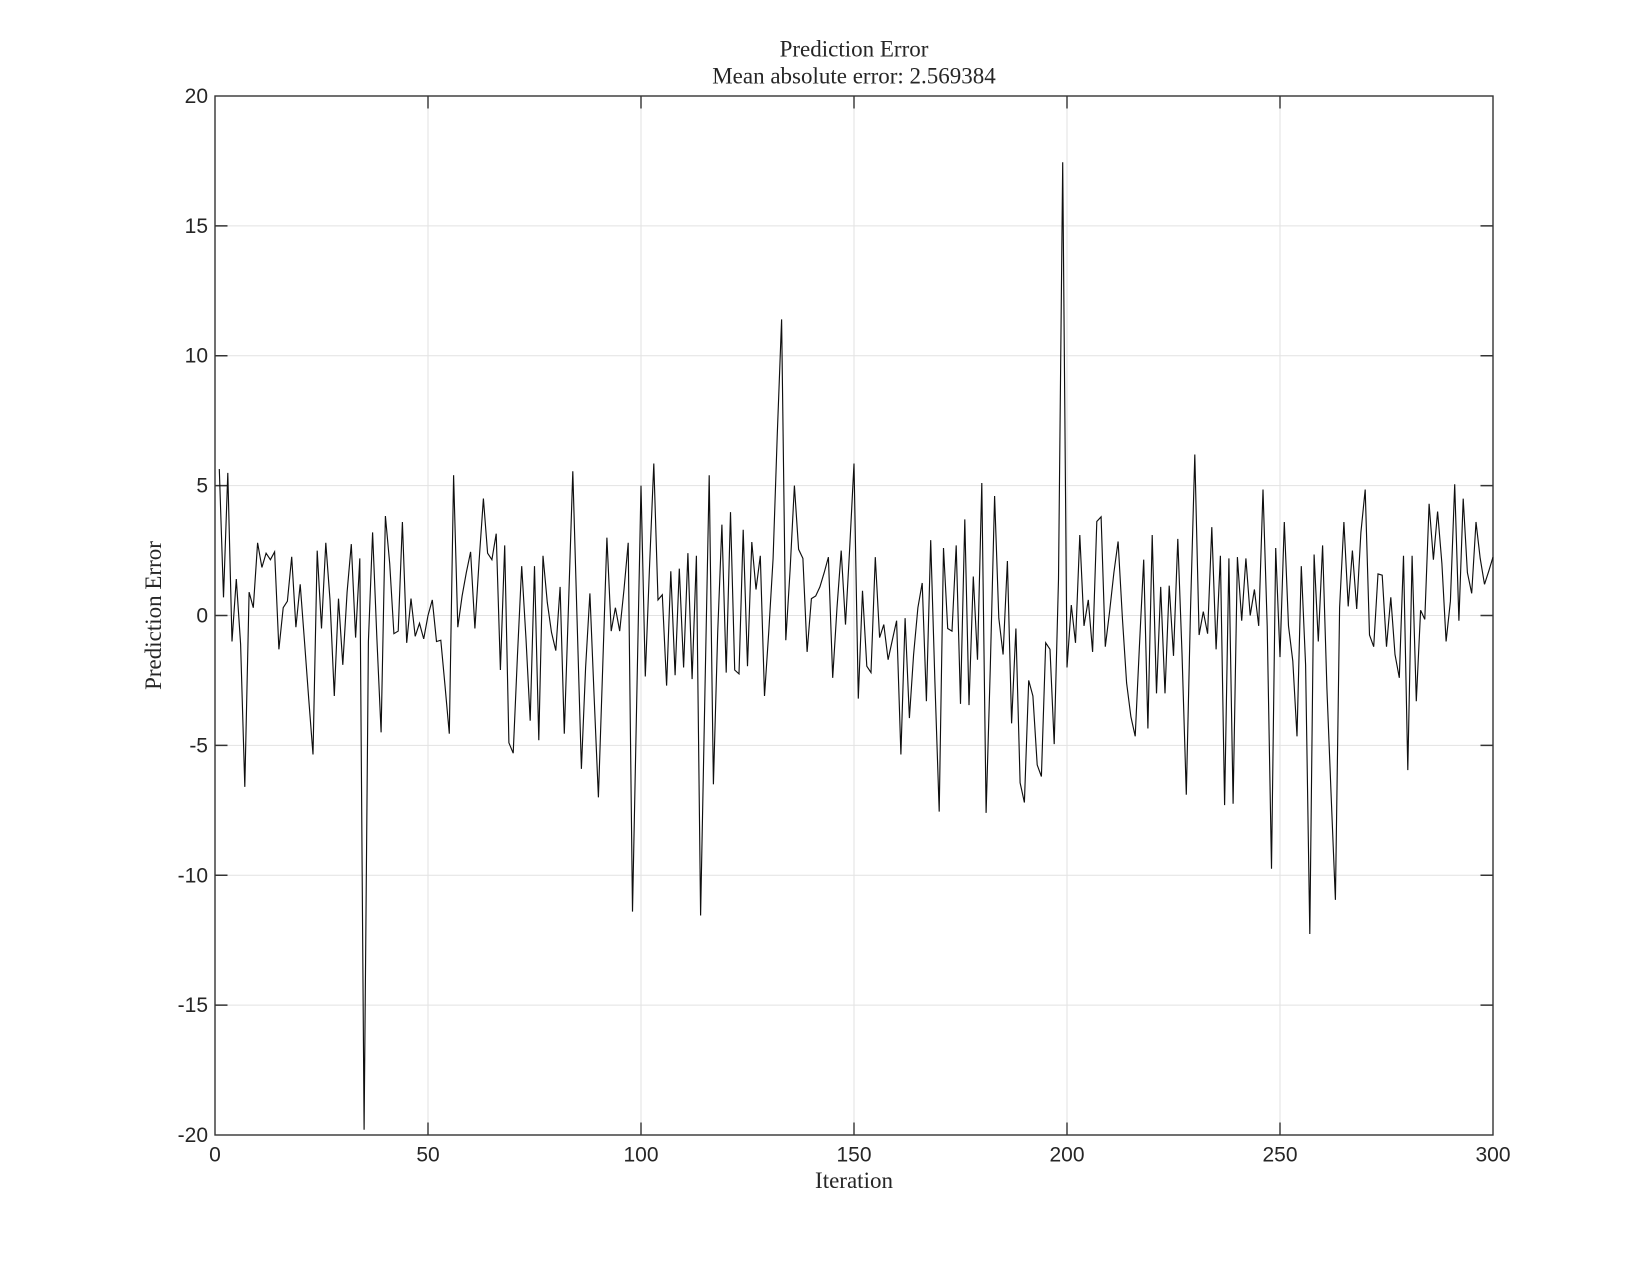  Describe the element at coordinates (196, 226) in the screenshot. I see `svg-text: 15` at that location.